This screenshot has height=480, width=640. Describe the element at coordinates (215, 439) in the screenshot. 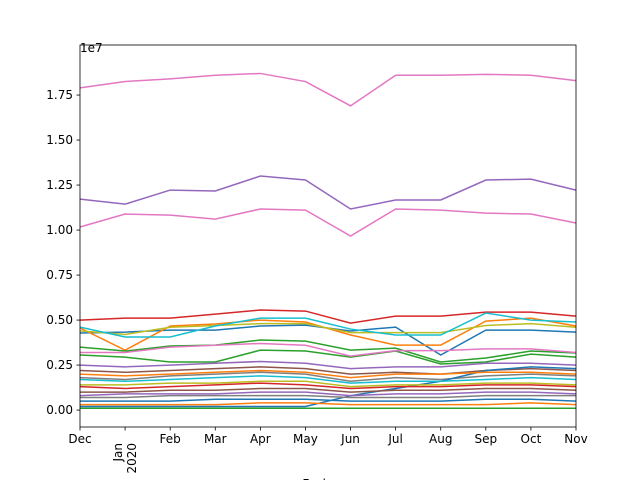

I see `x-tick-label: Mar` at that location.